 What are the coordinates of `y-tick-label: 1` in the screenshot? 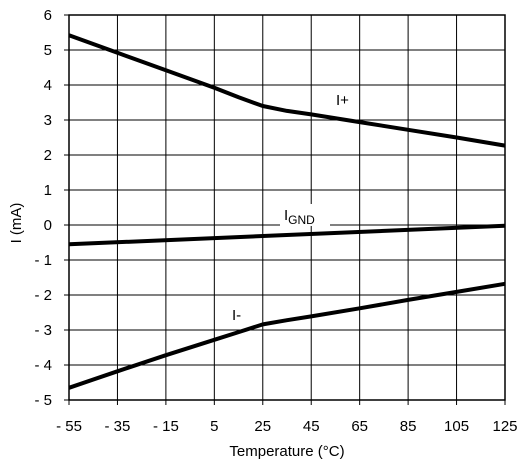 It's located at (48, 190).